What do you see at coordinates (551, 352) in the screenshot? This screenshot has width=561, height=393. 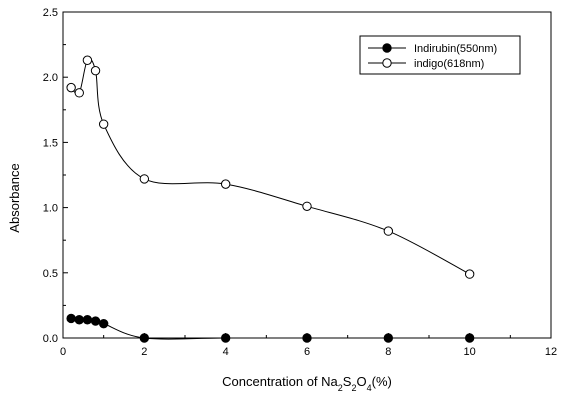 I see `x-tick-label: 12` at bounding box center [551, 352].